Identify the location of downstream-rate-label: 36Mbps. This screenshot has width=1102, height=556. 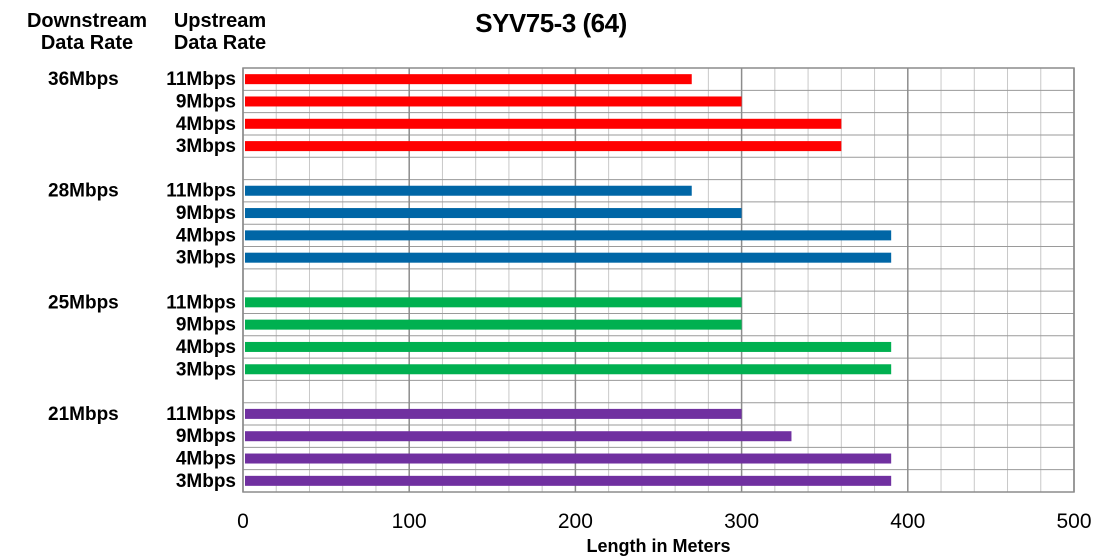
(83, 79).